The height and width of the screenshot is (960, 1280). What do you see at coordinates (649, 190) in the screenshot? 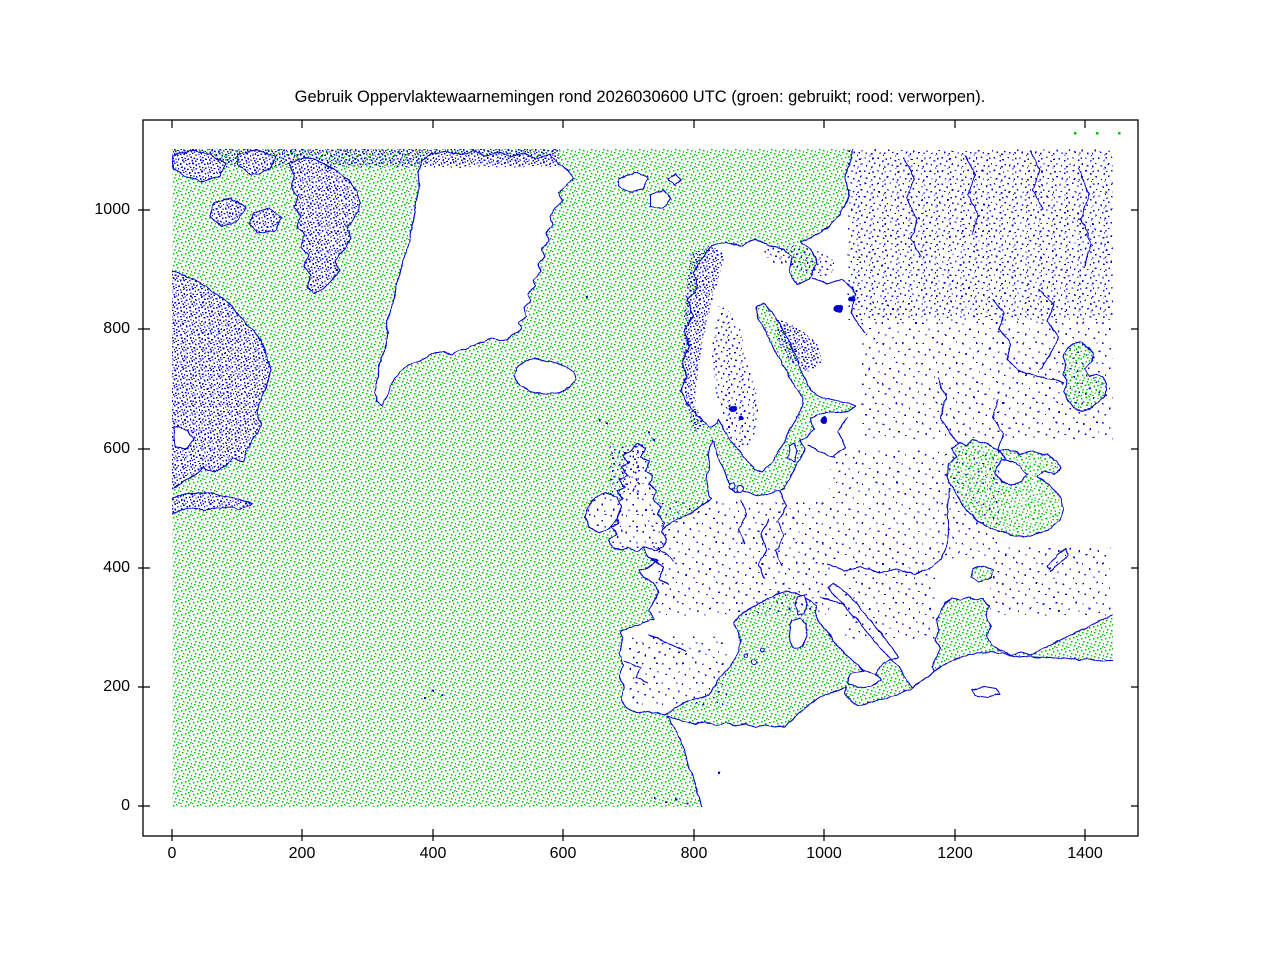
I see `svalbard-islands` at bounding box center [649, 190].